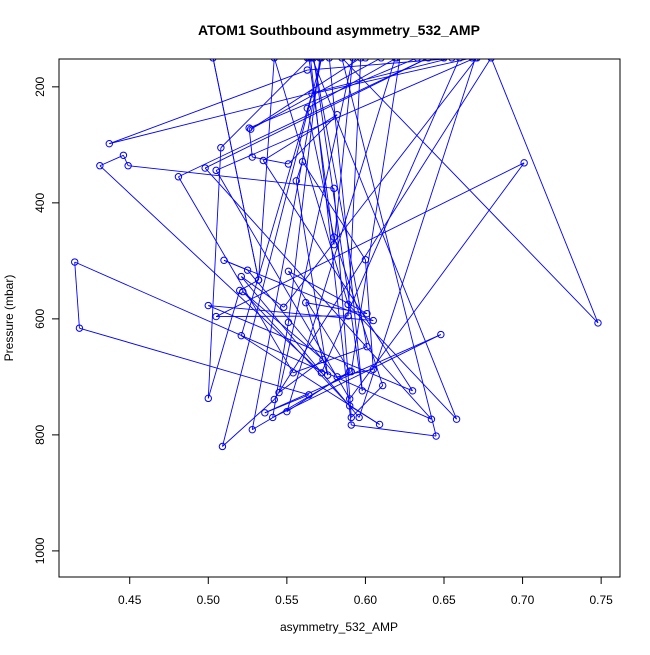 The width and height of the screenshot is (650, 655). Describe the element at coordinates (339, 30) in the screenshot. I see `chart-title: ATOM1 Southbound asymmetry_532_AMP` at that location.